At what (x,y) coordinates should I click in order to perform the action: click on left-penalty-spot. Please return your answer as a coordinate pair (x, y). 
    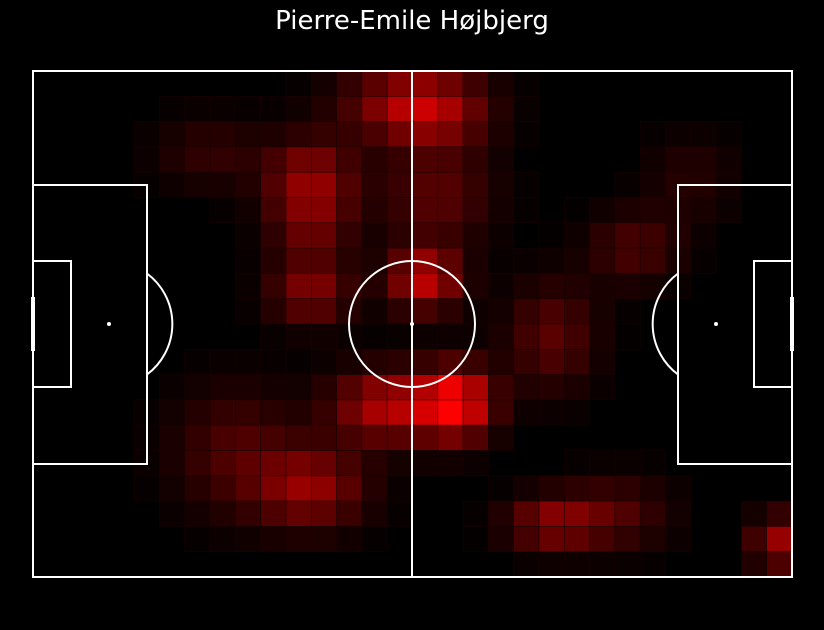
    Looking at the image, I should click on (109, 324).